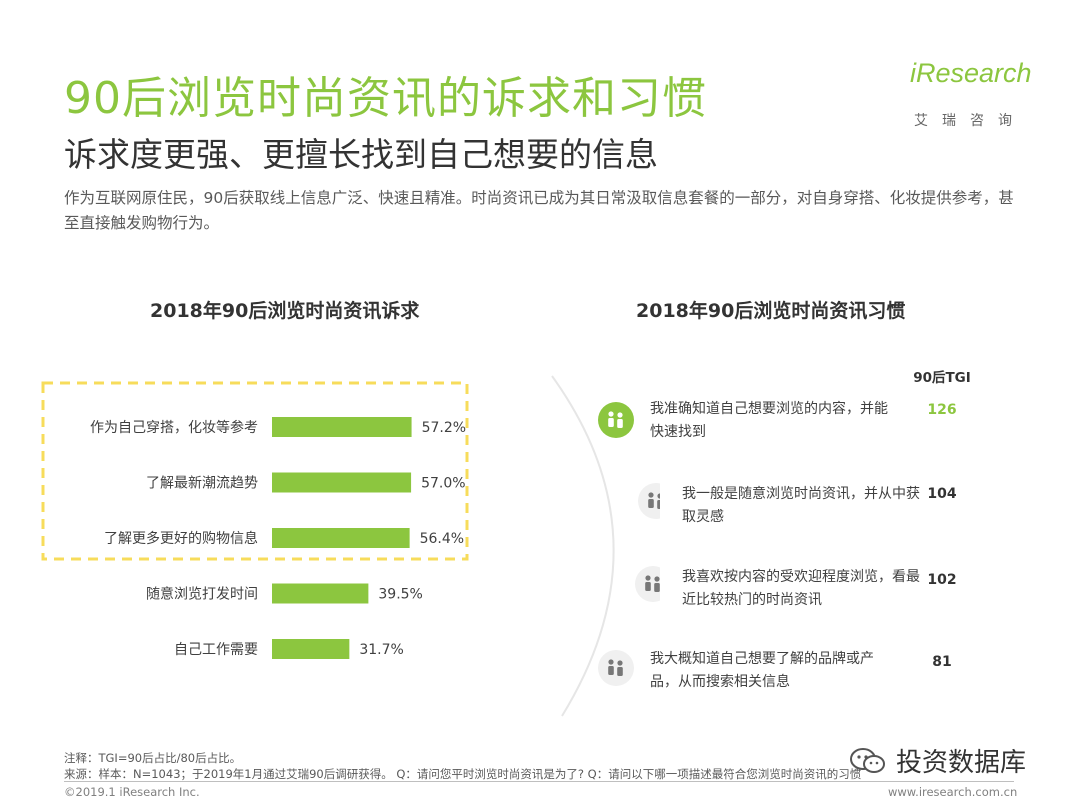 This screenshot has height=810, width=1080. What do you see at coordinates (583, 546) in the screenshot?
I see `decorative-arc` at bounding box center [583, 546].